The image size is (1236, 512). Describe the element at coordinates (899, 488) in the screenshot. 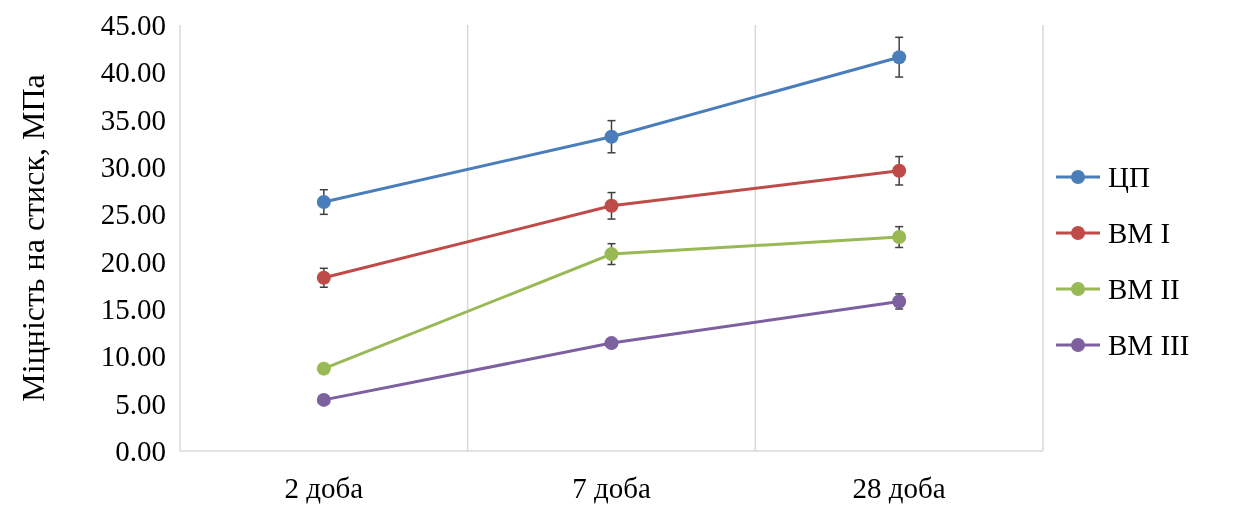

I see `x-tick-label: 28 доба` at that location.